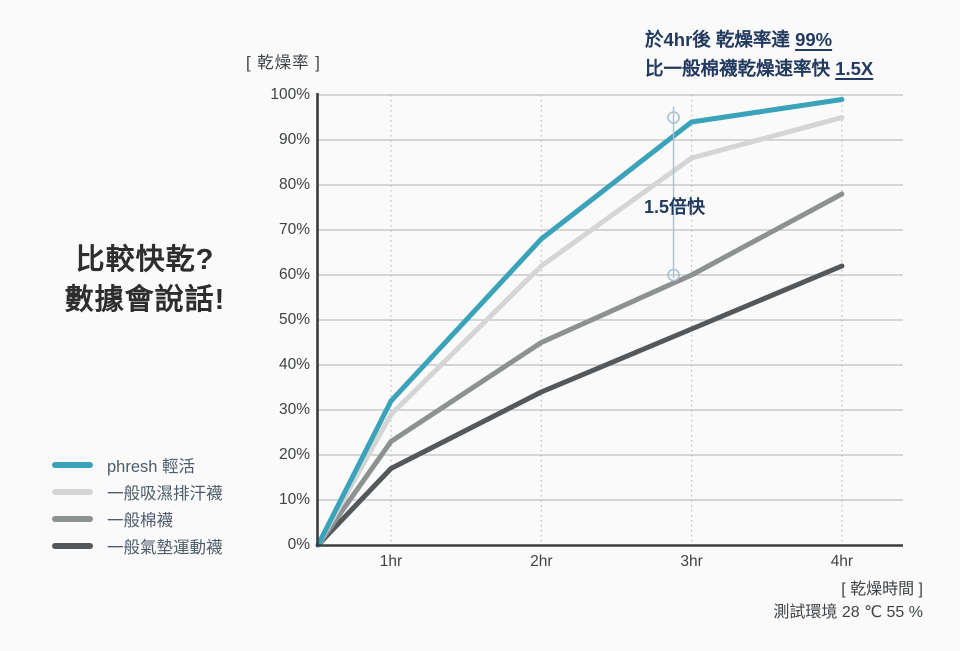  What do you see at coordinates (294, 409) in the screenshot?
I see `y-tick-label: 30%` at bounding box center [294, 409].